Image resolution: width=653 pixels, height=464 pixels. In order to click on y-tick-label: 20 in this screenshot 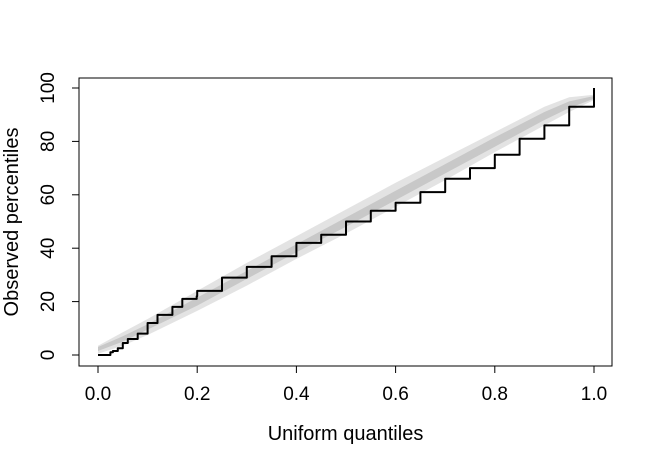, I will do `click(48, 301)`.